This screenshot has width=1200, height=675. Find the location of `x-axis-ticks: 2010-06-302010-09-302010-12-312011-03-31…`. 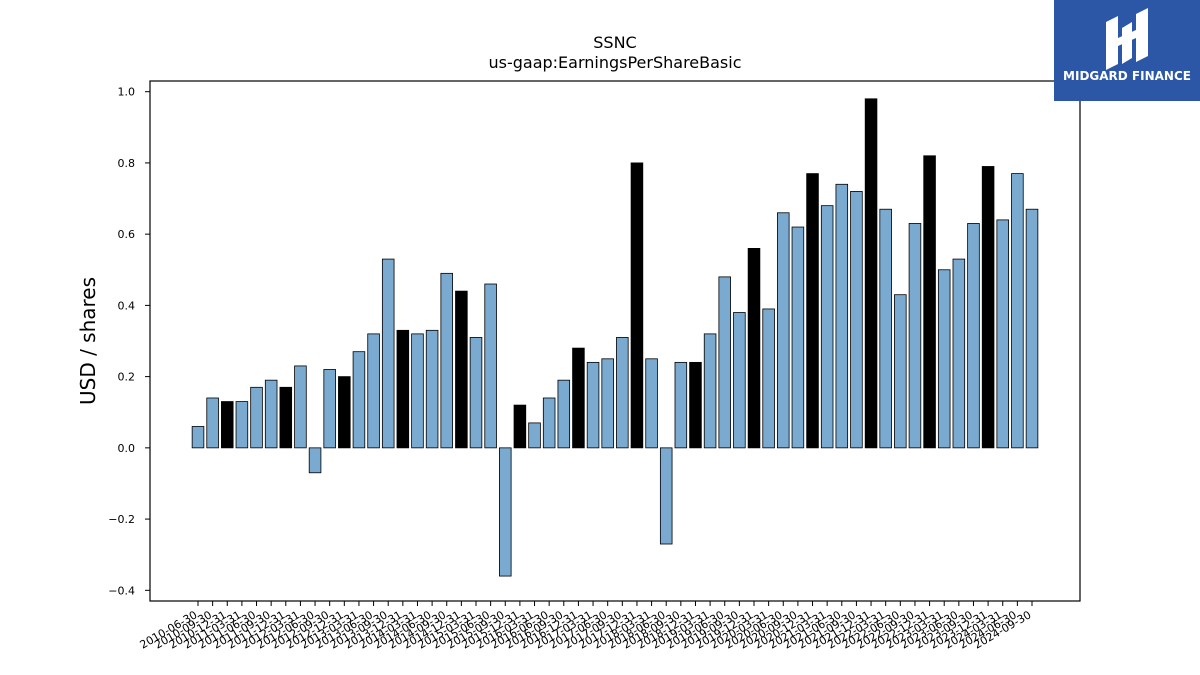

x-axis-ticks: 2010-06-302010-09-302010-12-312011-03-31… is located at coordinates (586, 626).